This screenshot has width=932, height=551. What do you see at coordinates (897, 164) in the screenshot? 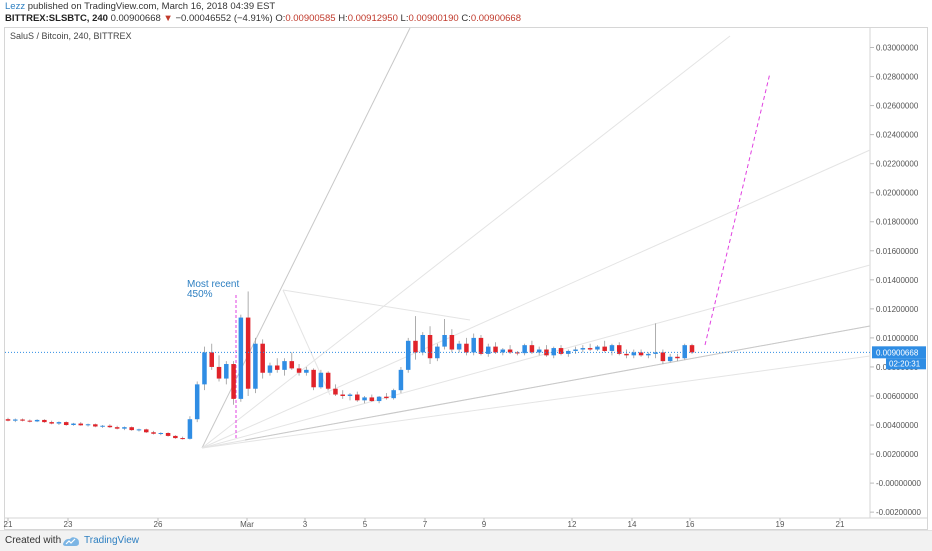
I see `y-tick-label: 0.02200000` at bounding box center [897, 164].